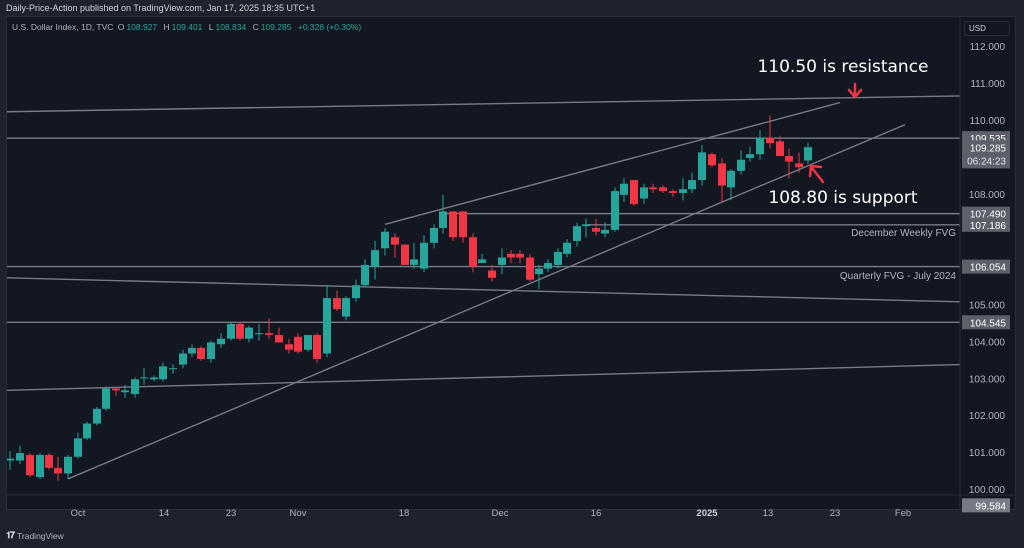 The width and height of the screenshot is (1024, 548). What do you see at coordinates (164, 513) in the screenshot?
I see `time-tick-label: 14` at bounding box center [164, 513].